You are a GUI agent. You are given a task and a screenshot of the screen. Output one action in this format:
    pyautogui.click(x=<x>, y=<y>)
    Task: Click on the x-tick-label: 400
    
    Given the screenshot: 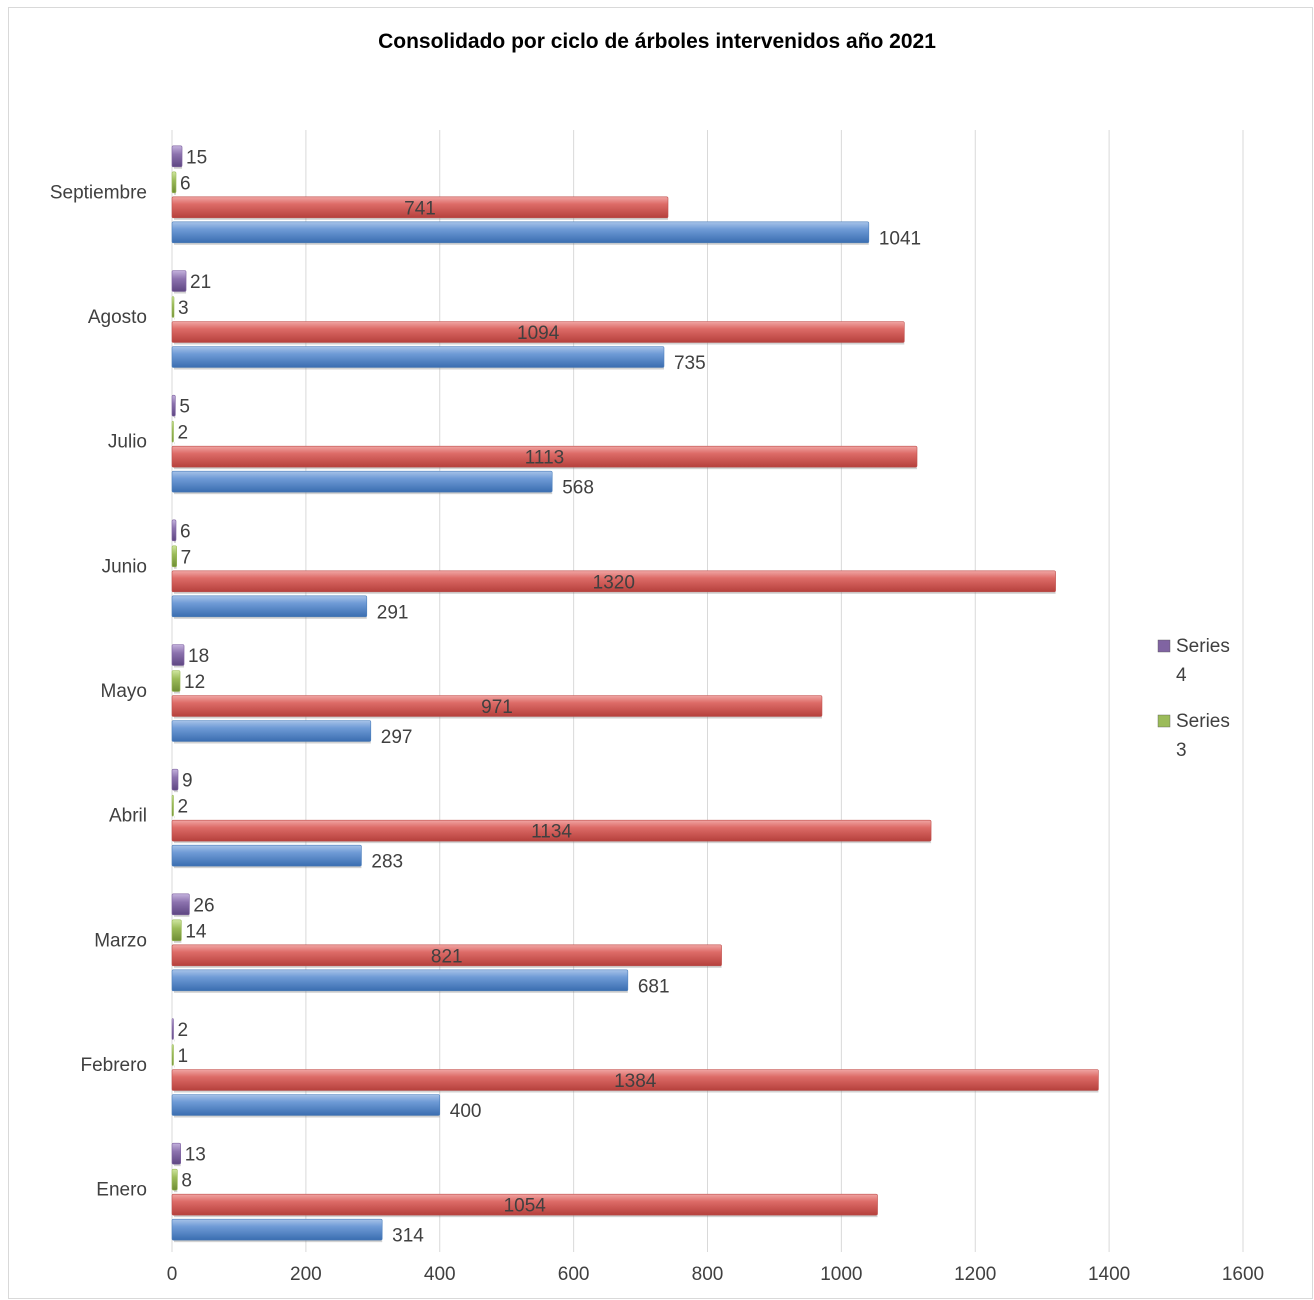 What is the action you would take?
    pyautogui.click(x=440, y=1274)
    